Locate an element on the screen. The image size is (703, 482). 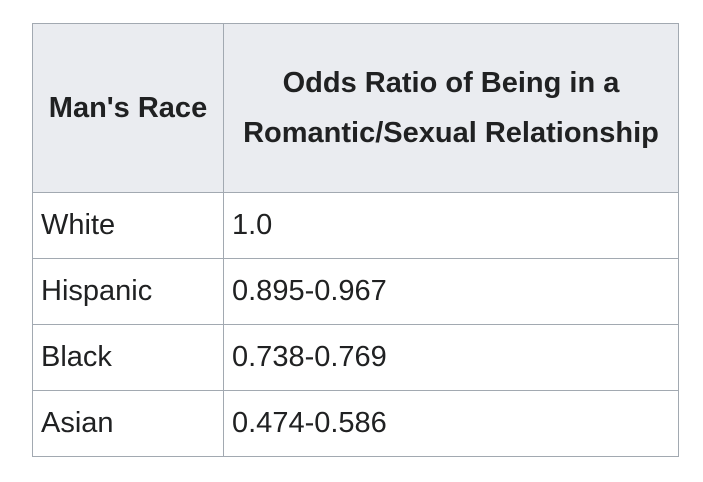
table-row: White 1.0 is located at coordinates (355, 225).